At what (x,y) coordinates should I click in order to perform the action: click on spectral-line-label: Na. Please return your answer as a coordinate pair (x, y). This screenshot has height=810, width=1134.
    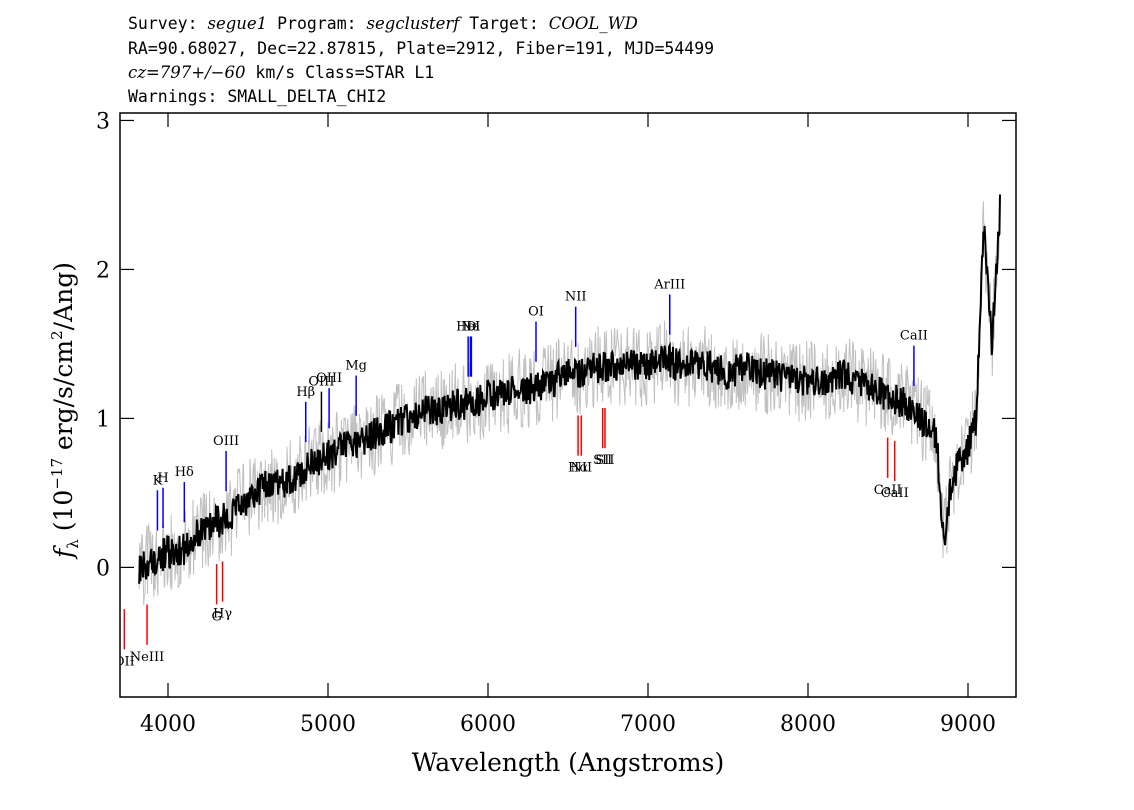
    Looking at the image, I should click on (470, 326).